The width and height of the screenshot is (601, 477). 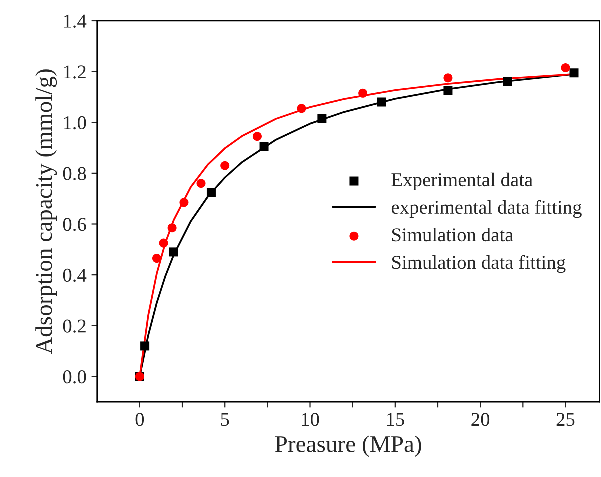 I want to click on x-tick-label: 0, so click(x=140, y=419).